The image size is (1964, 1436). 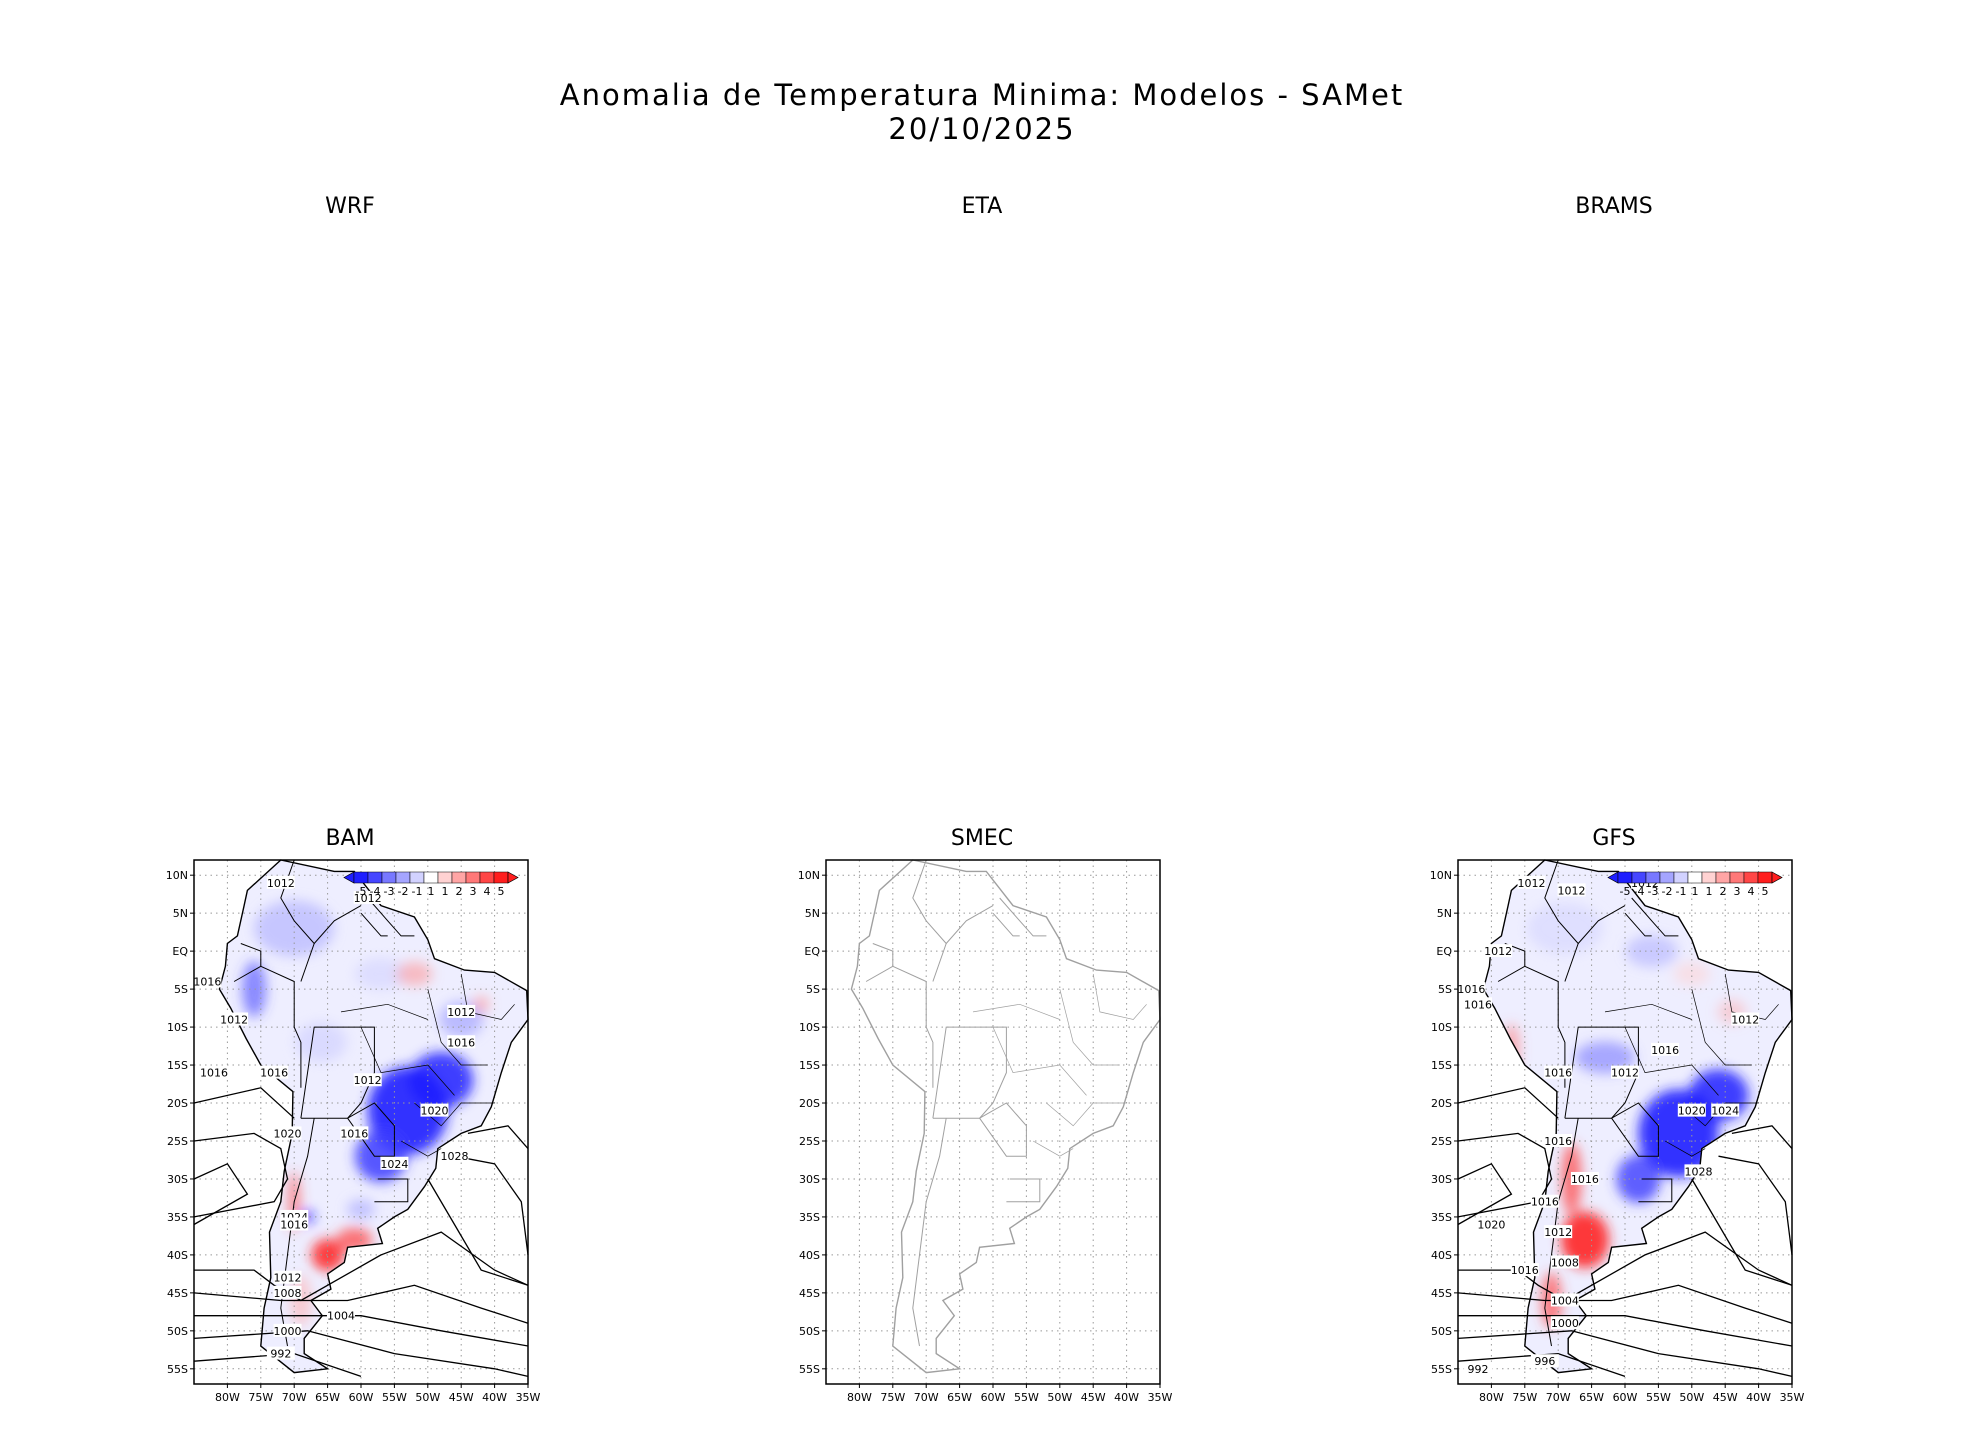 What do you see at coordinates (1478, 1369) in the screenshot?
I see `gfs-isobar-label: 992` at bounding box center [1478, 1369].